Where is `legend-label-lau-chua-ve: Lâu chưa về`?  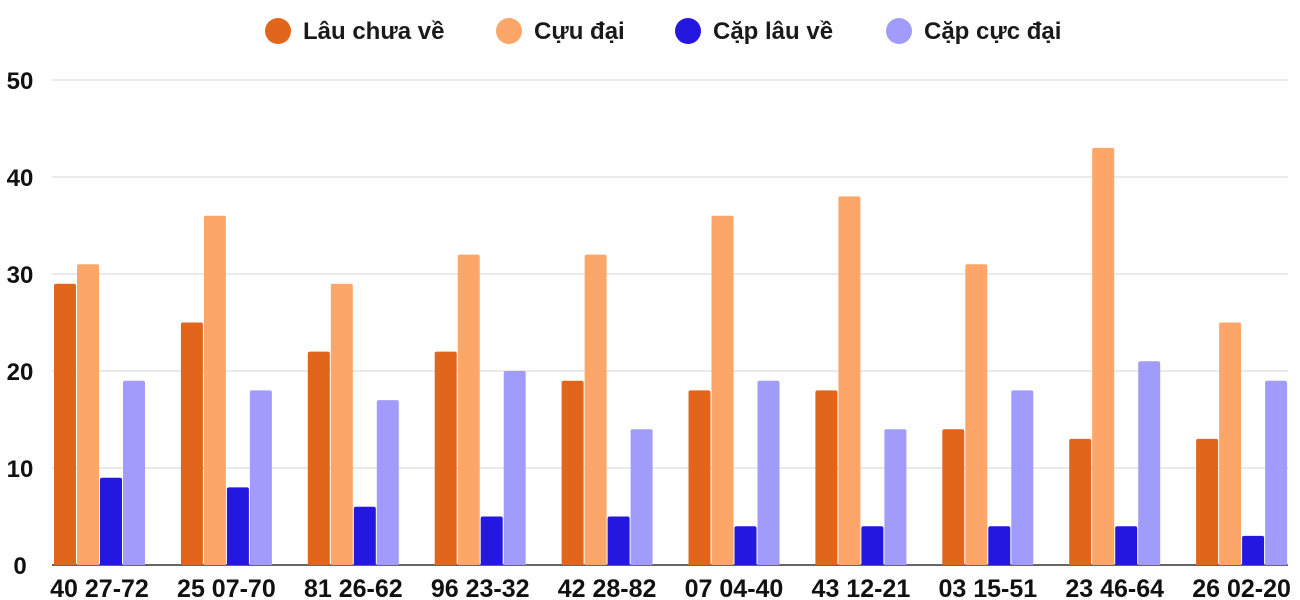 legend-label-lau-chua-ve: Lâu chưa về is located at coordinates (373, 31).